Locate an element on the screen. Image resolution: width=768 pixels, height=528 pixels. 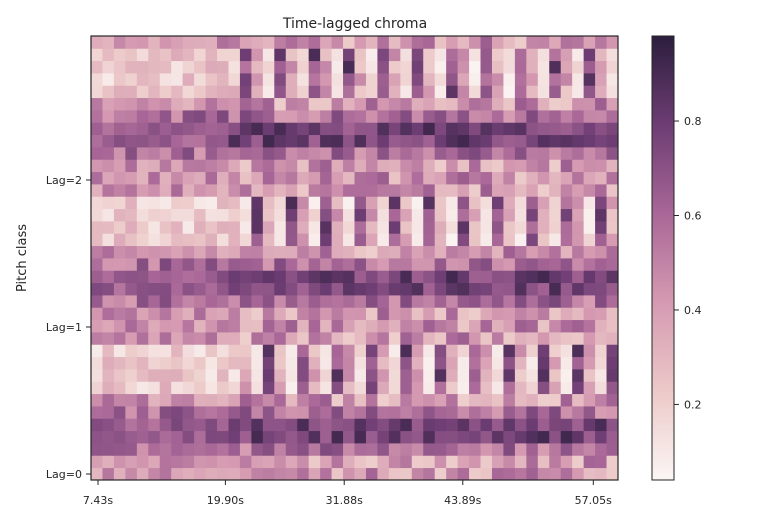
x-tick-label: 19.90s is located at coordinates (225, 500).